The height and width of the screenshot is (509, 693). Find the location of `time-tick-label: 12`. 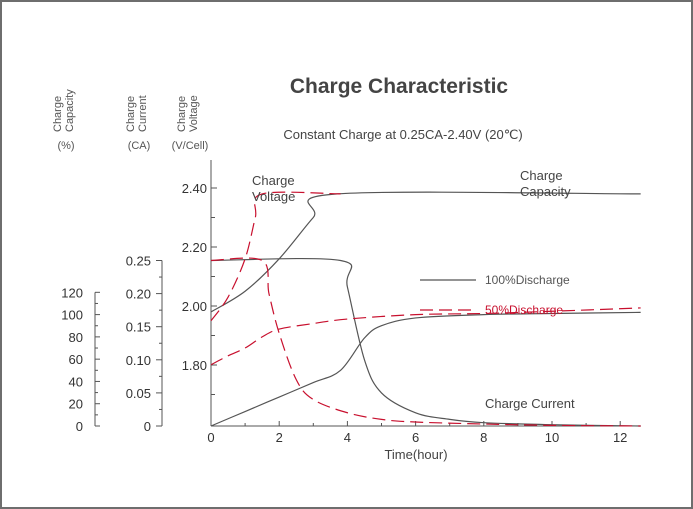

time-tick-label: 12 is located at coordinates (620, 437).